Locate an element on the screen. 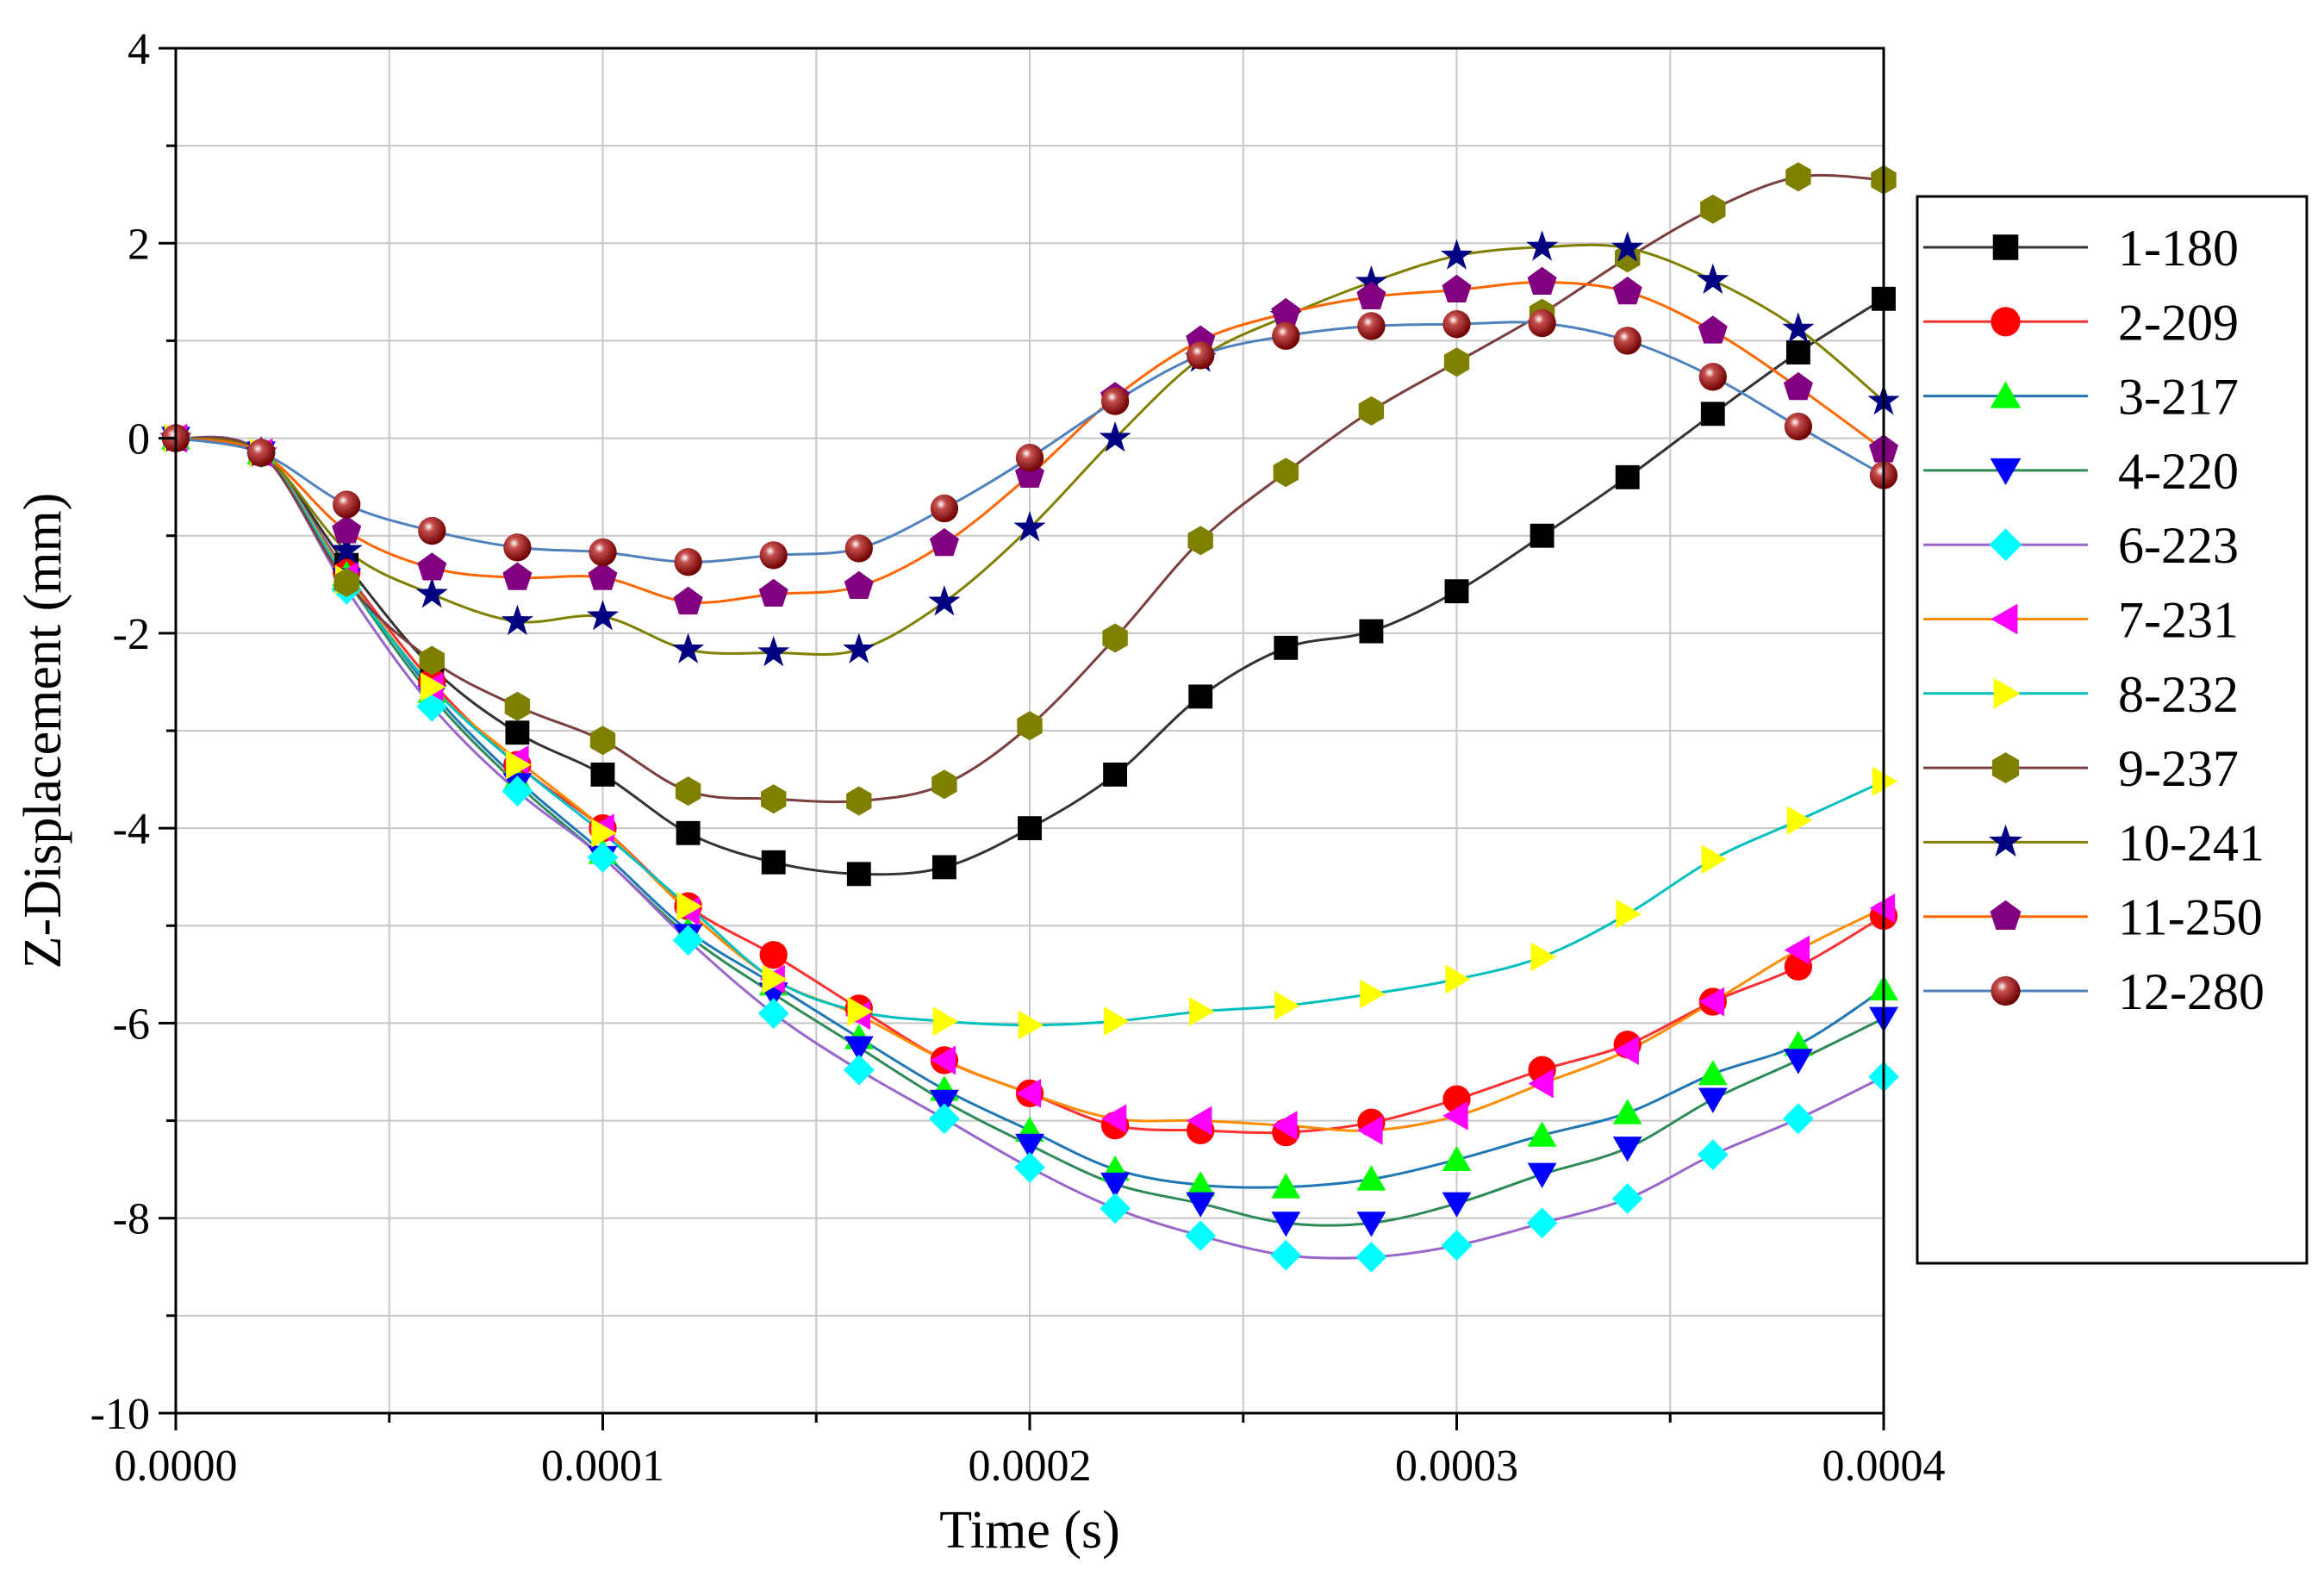  y-tick-labels: -10 -8 -6 -4 -2 0 2 4 is located at coordinates (120, 732).